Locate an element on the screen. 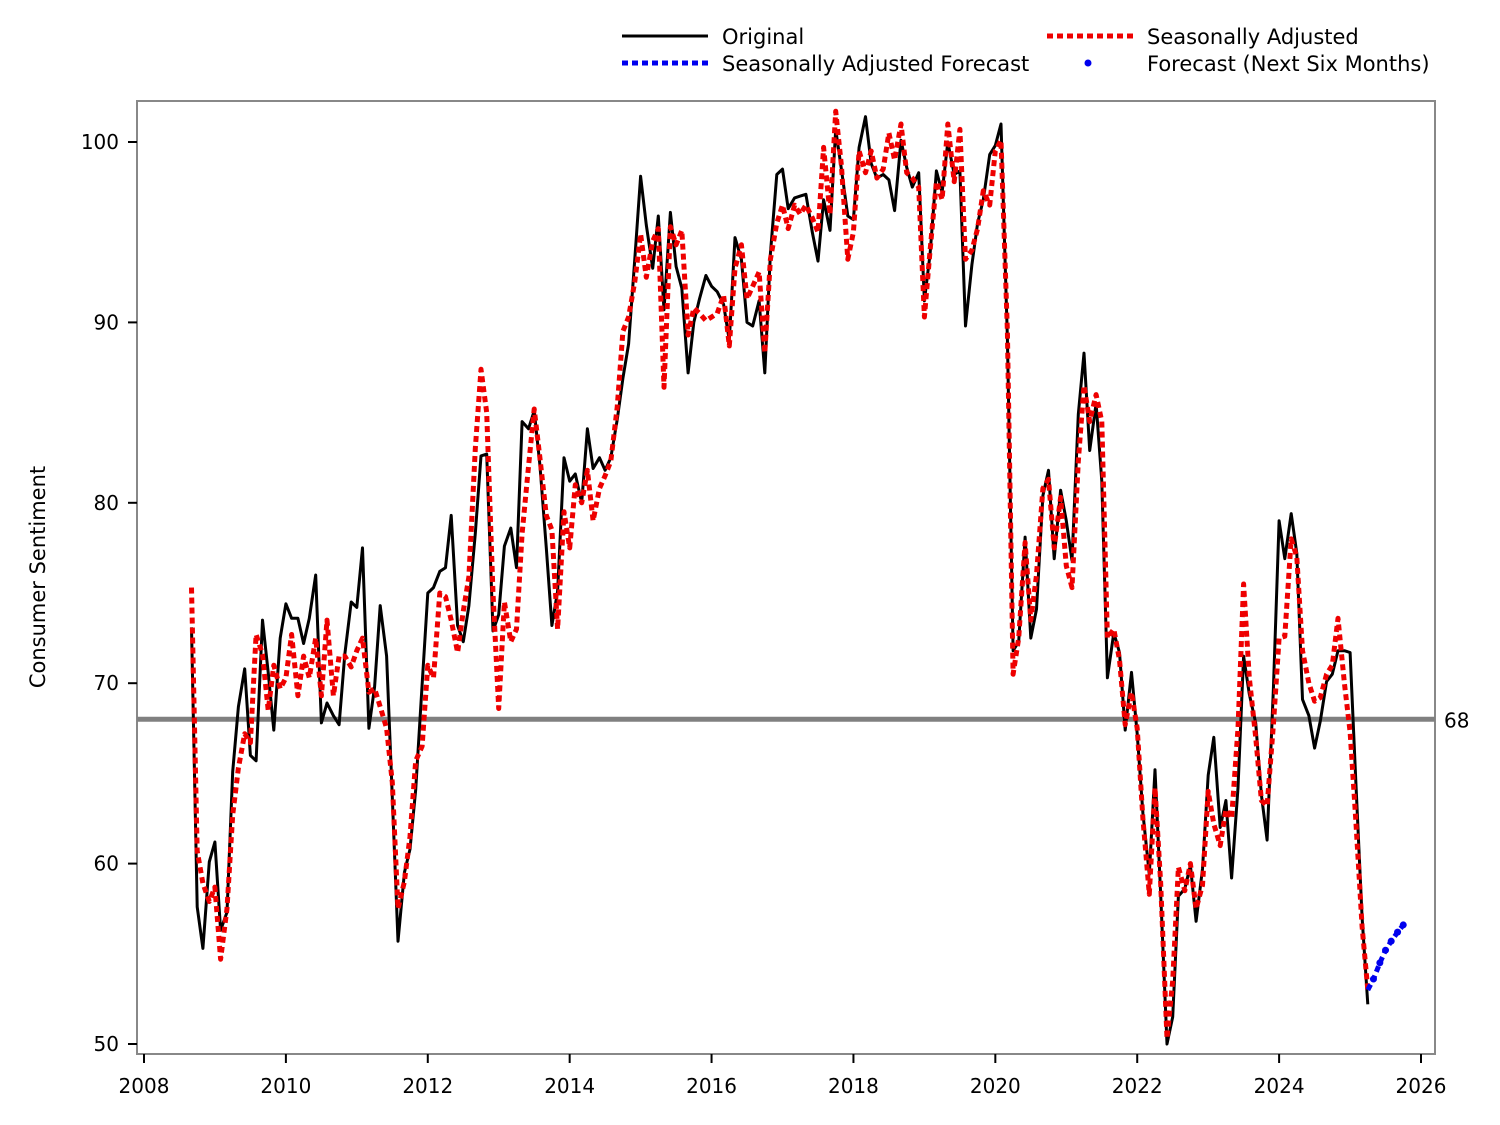  x-tick-label: 2016 is located at coordinates (711, 1086).